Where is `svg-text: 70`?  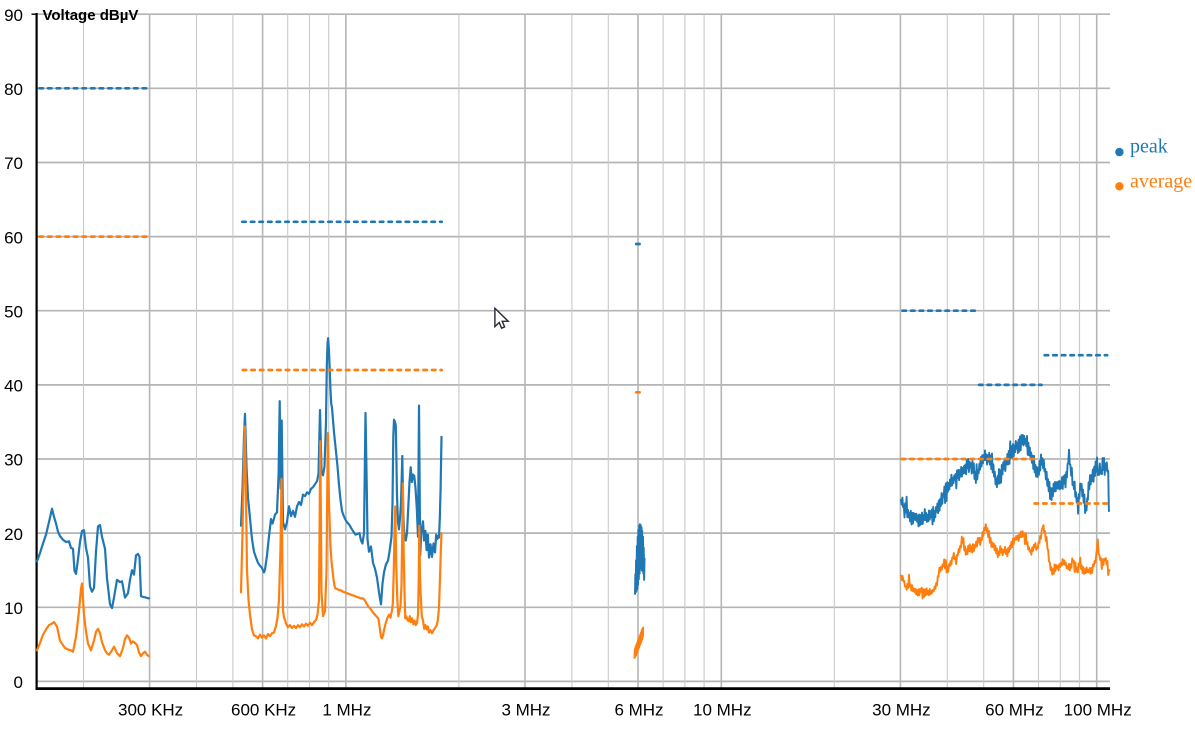
svg-text: 70 is located at coordinates (13, 163).